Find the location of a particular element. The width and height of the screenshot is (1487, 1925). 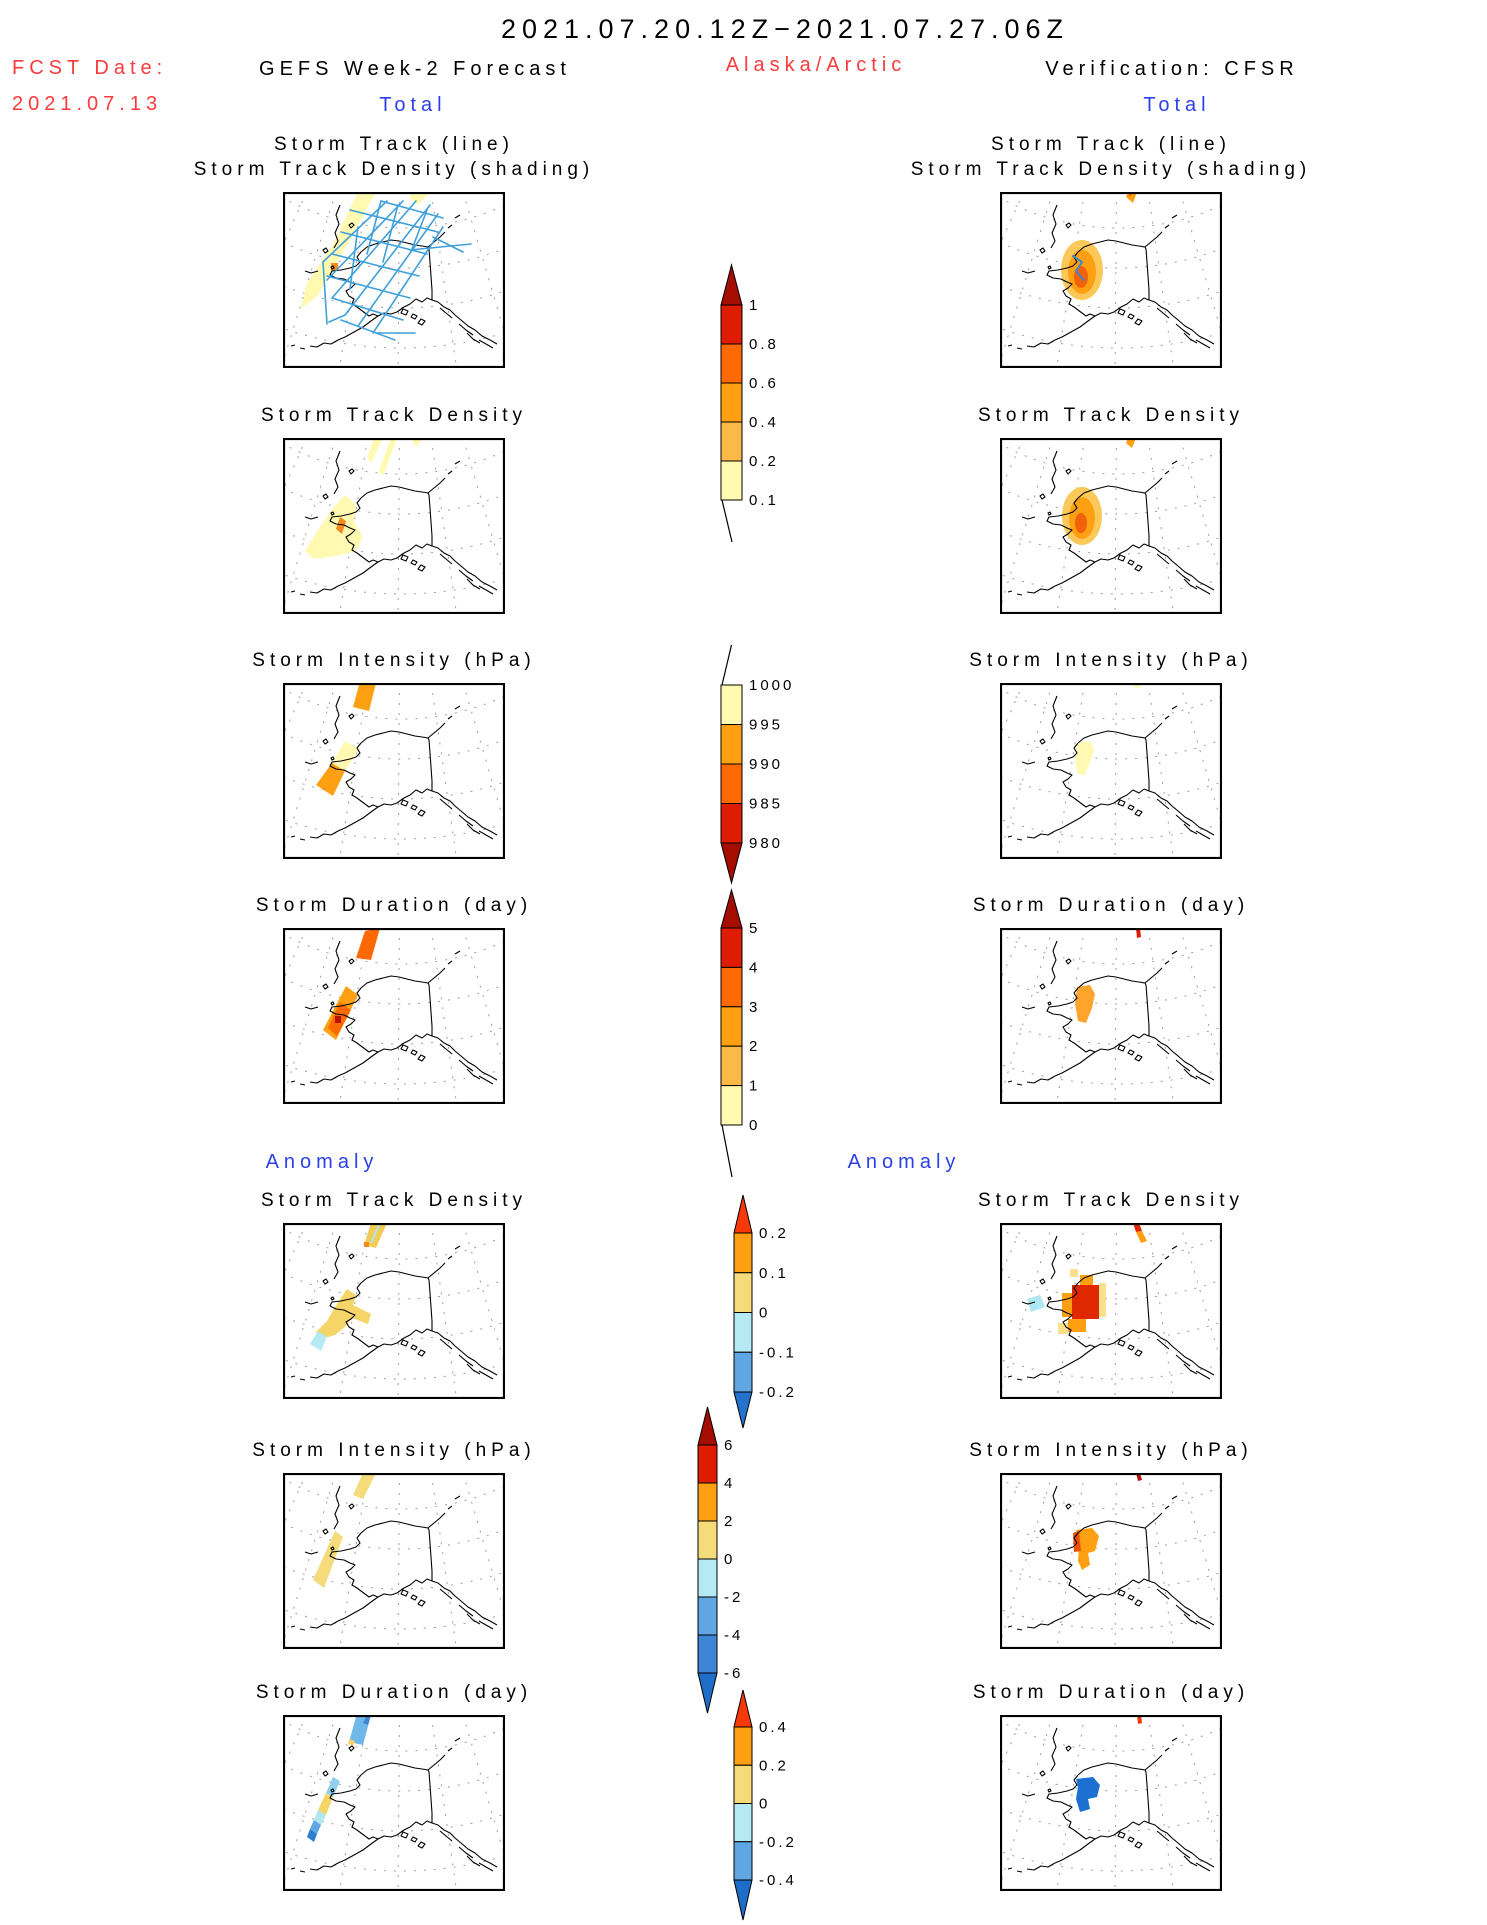

region-label: Alaska/Arctic is located at coordinates (816, 65).